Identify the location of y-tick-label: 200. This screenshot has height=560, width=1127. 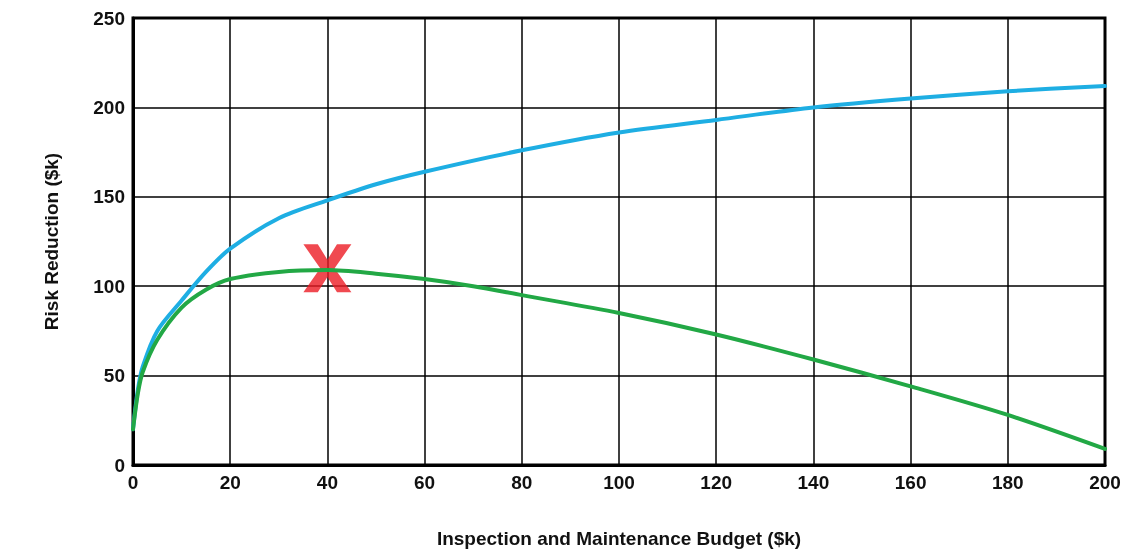
(109, 107).